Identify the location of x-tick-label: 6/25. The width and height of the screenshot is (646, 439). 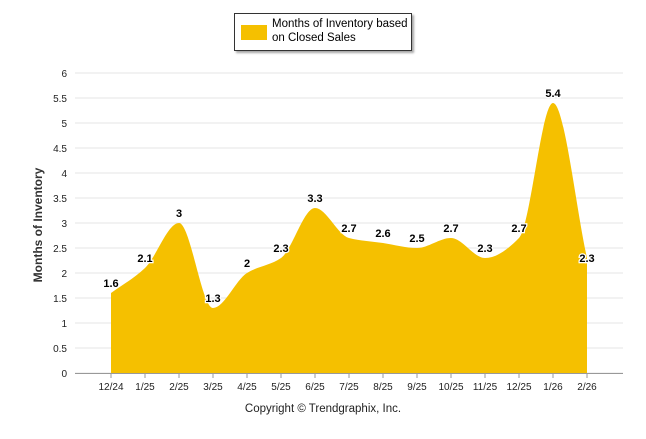
(315, 387).